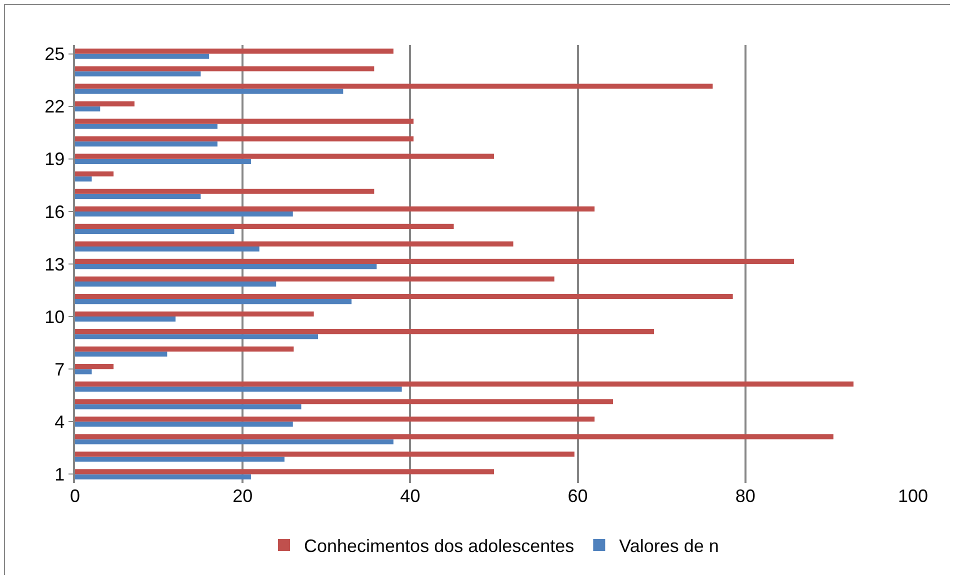  Describe the element at coordinates (745, 496) in the screenshot. I see `x-tick-label: 80` at that location.